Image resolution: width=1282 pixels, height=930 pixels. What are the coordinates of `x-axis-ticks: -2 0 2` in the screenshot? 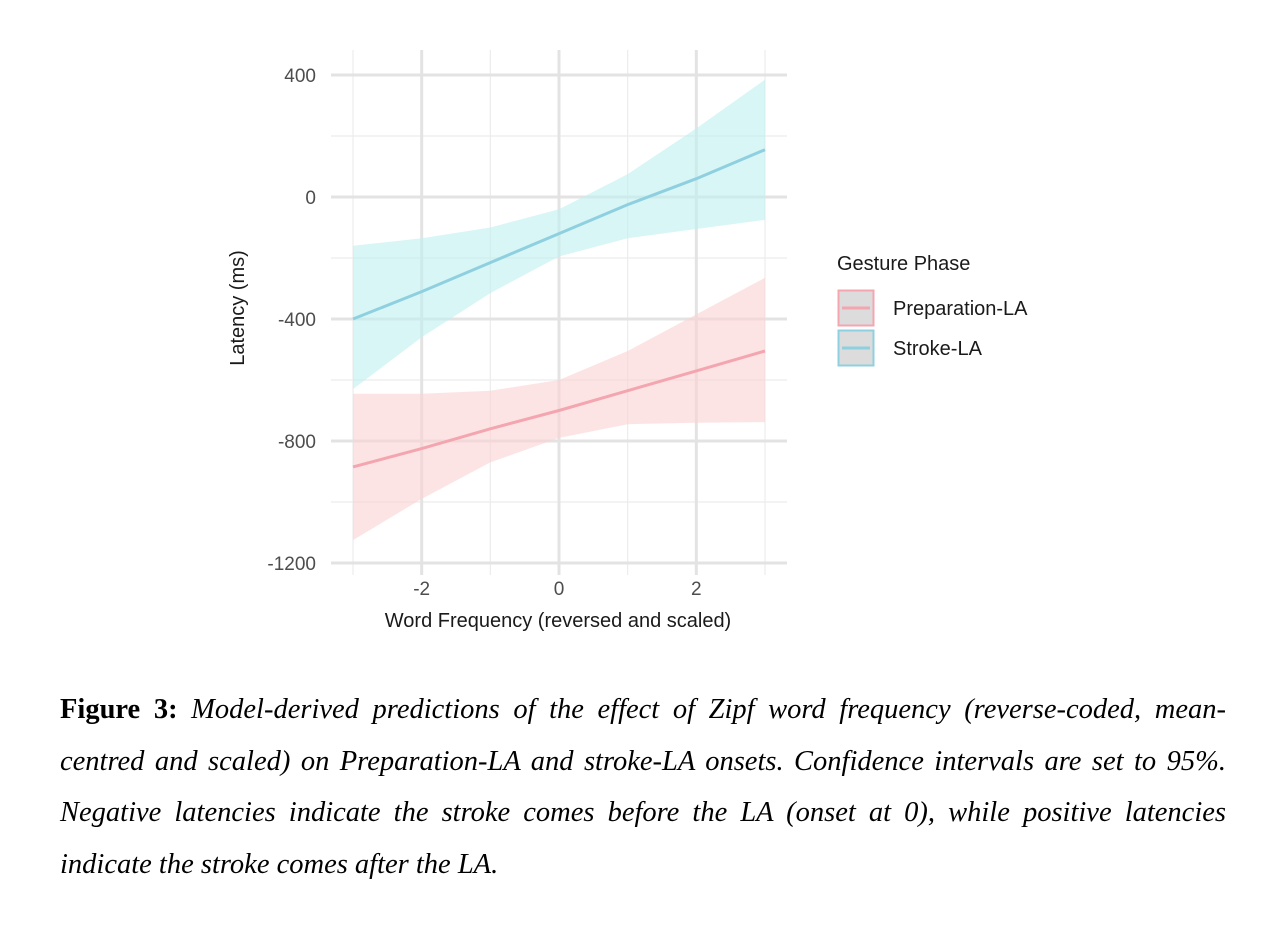 It's located at (557, 589).